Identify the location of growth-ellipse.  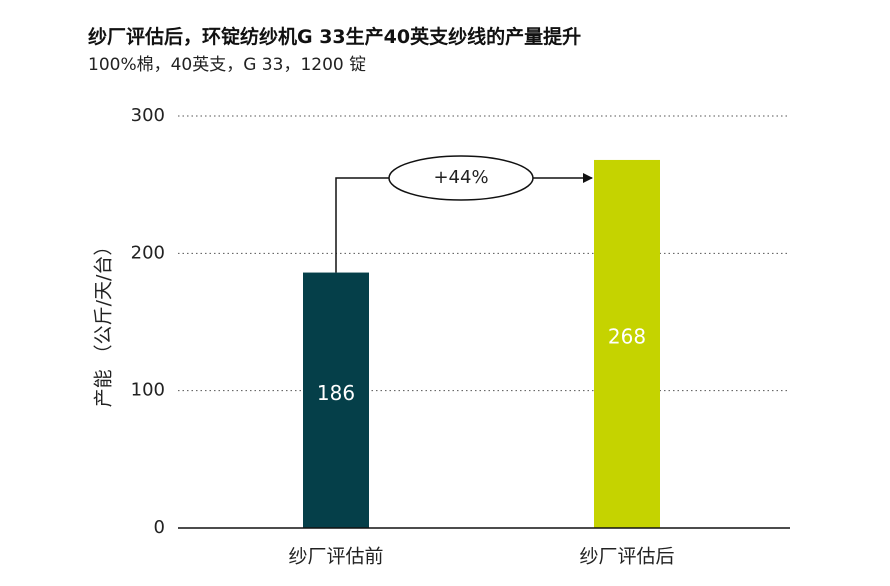
(461, 178).